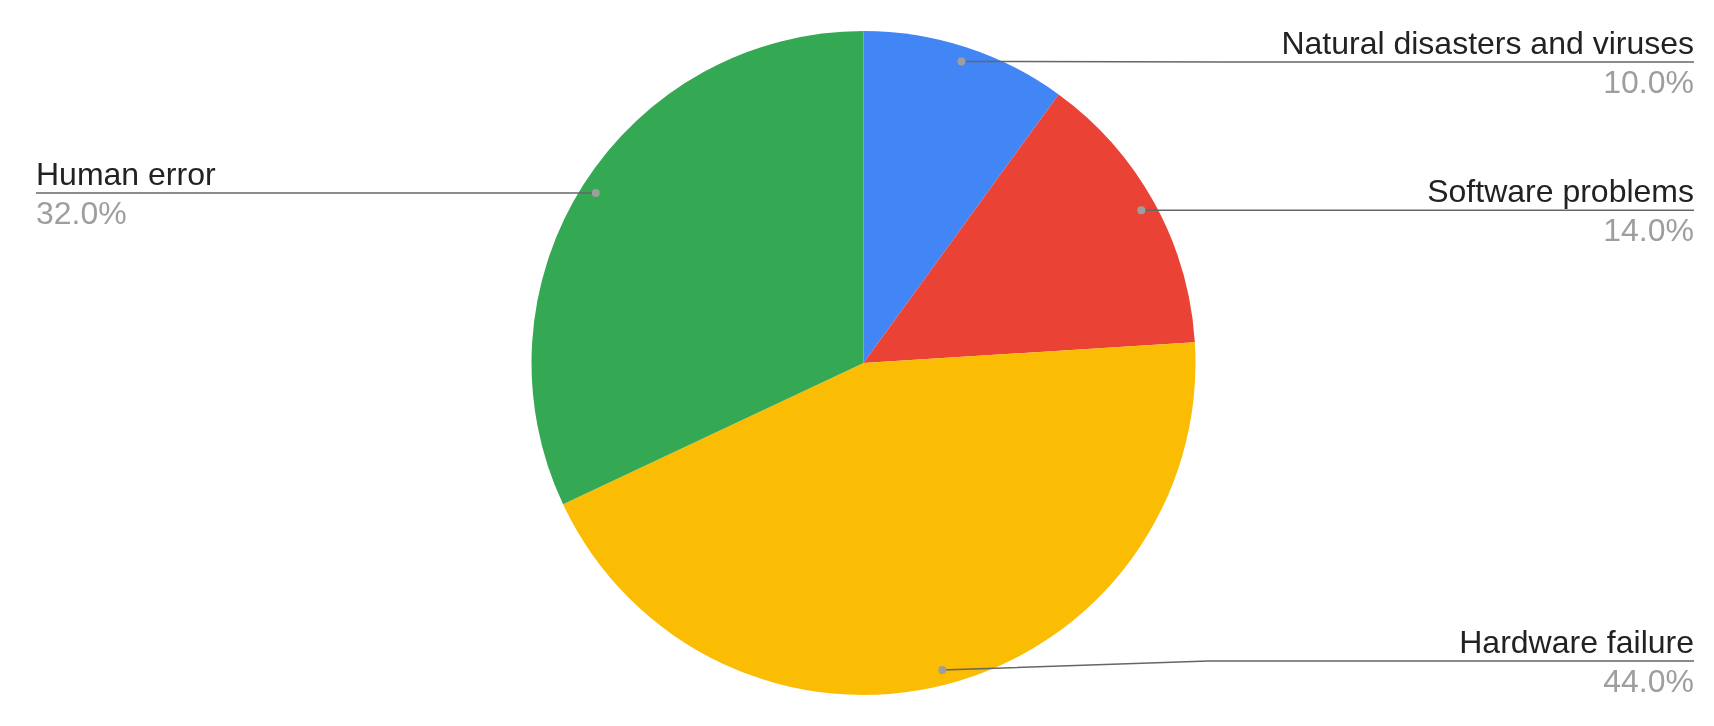 This screenshot has height=726, width=1714. What do you see at coordinates (1576, 642) in the screenshot?
I see `slice-label: Hardware failure` at bounding box center [1576, 642].